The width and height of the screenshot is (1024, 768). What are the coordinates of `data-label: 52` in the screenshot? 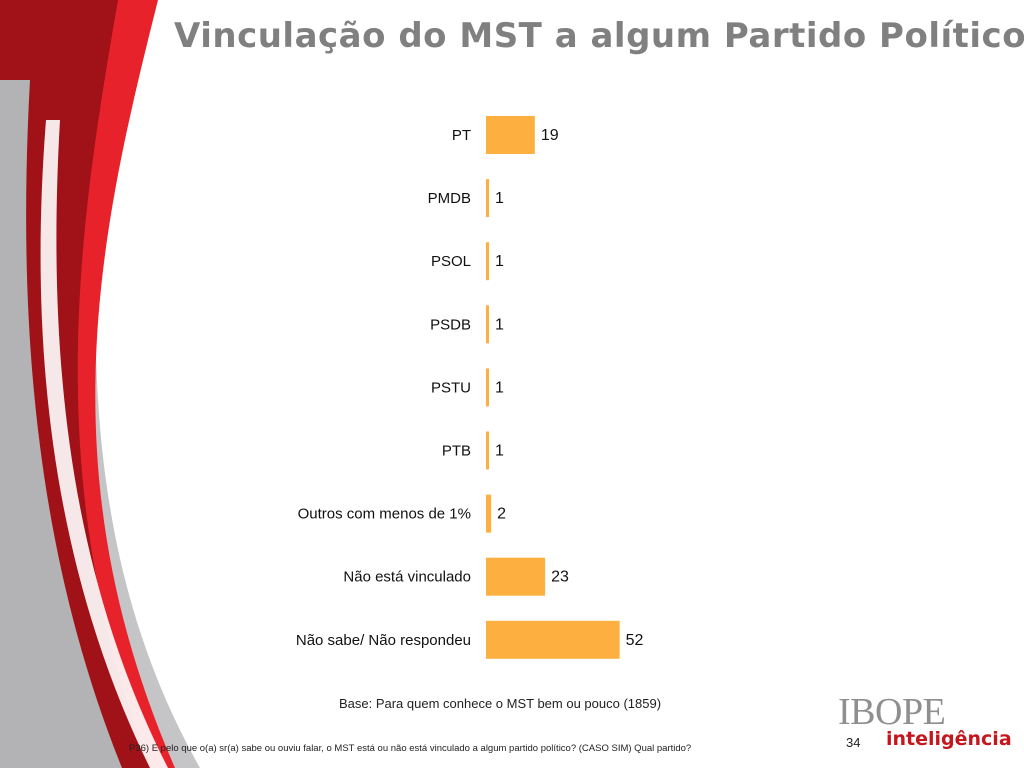 It's located at (635, 640).